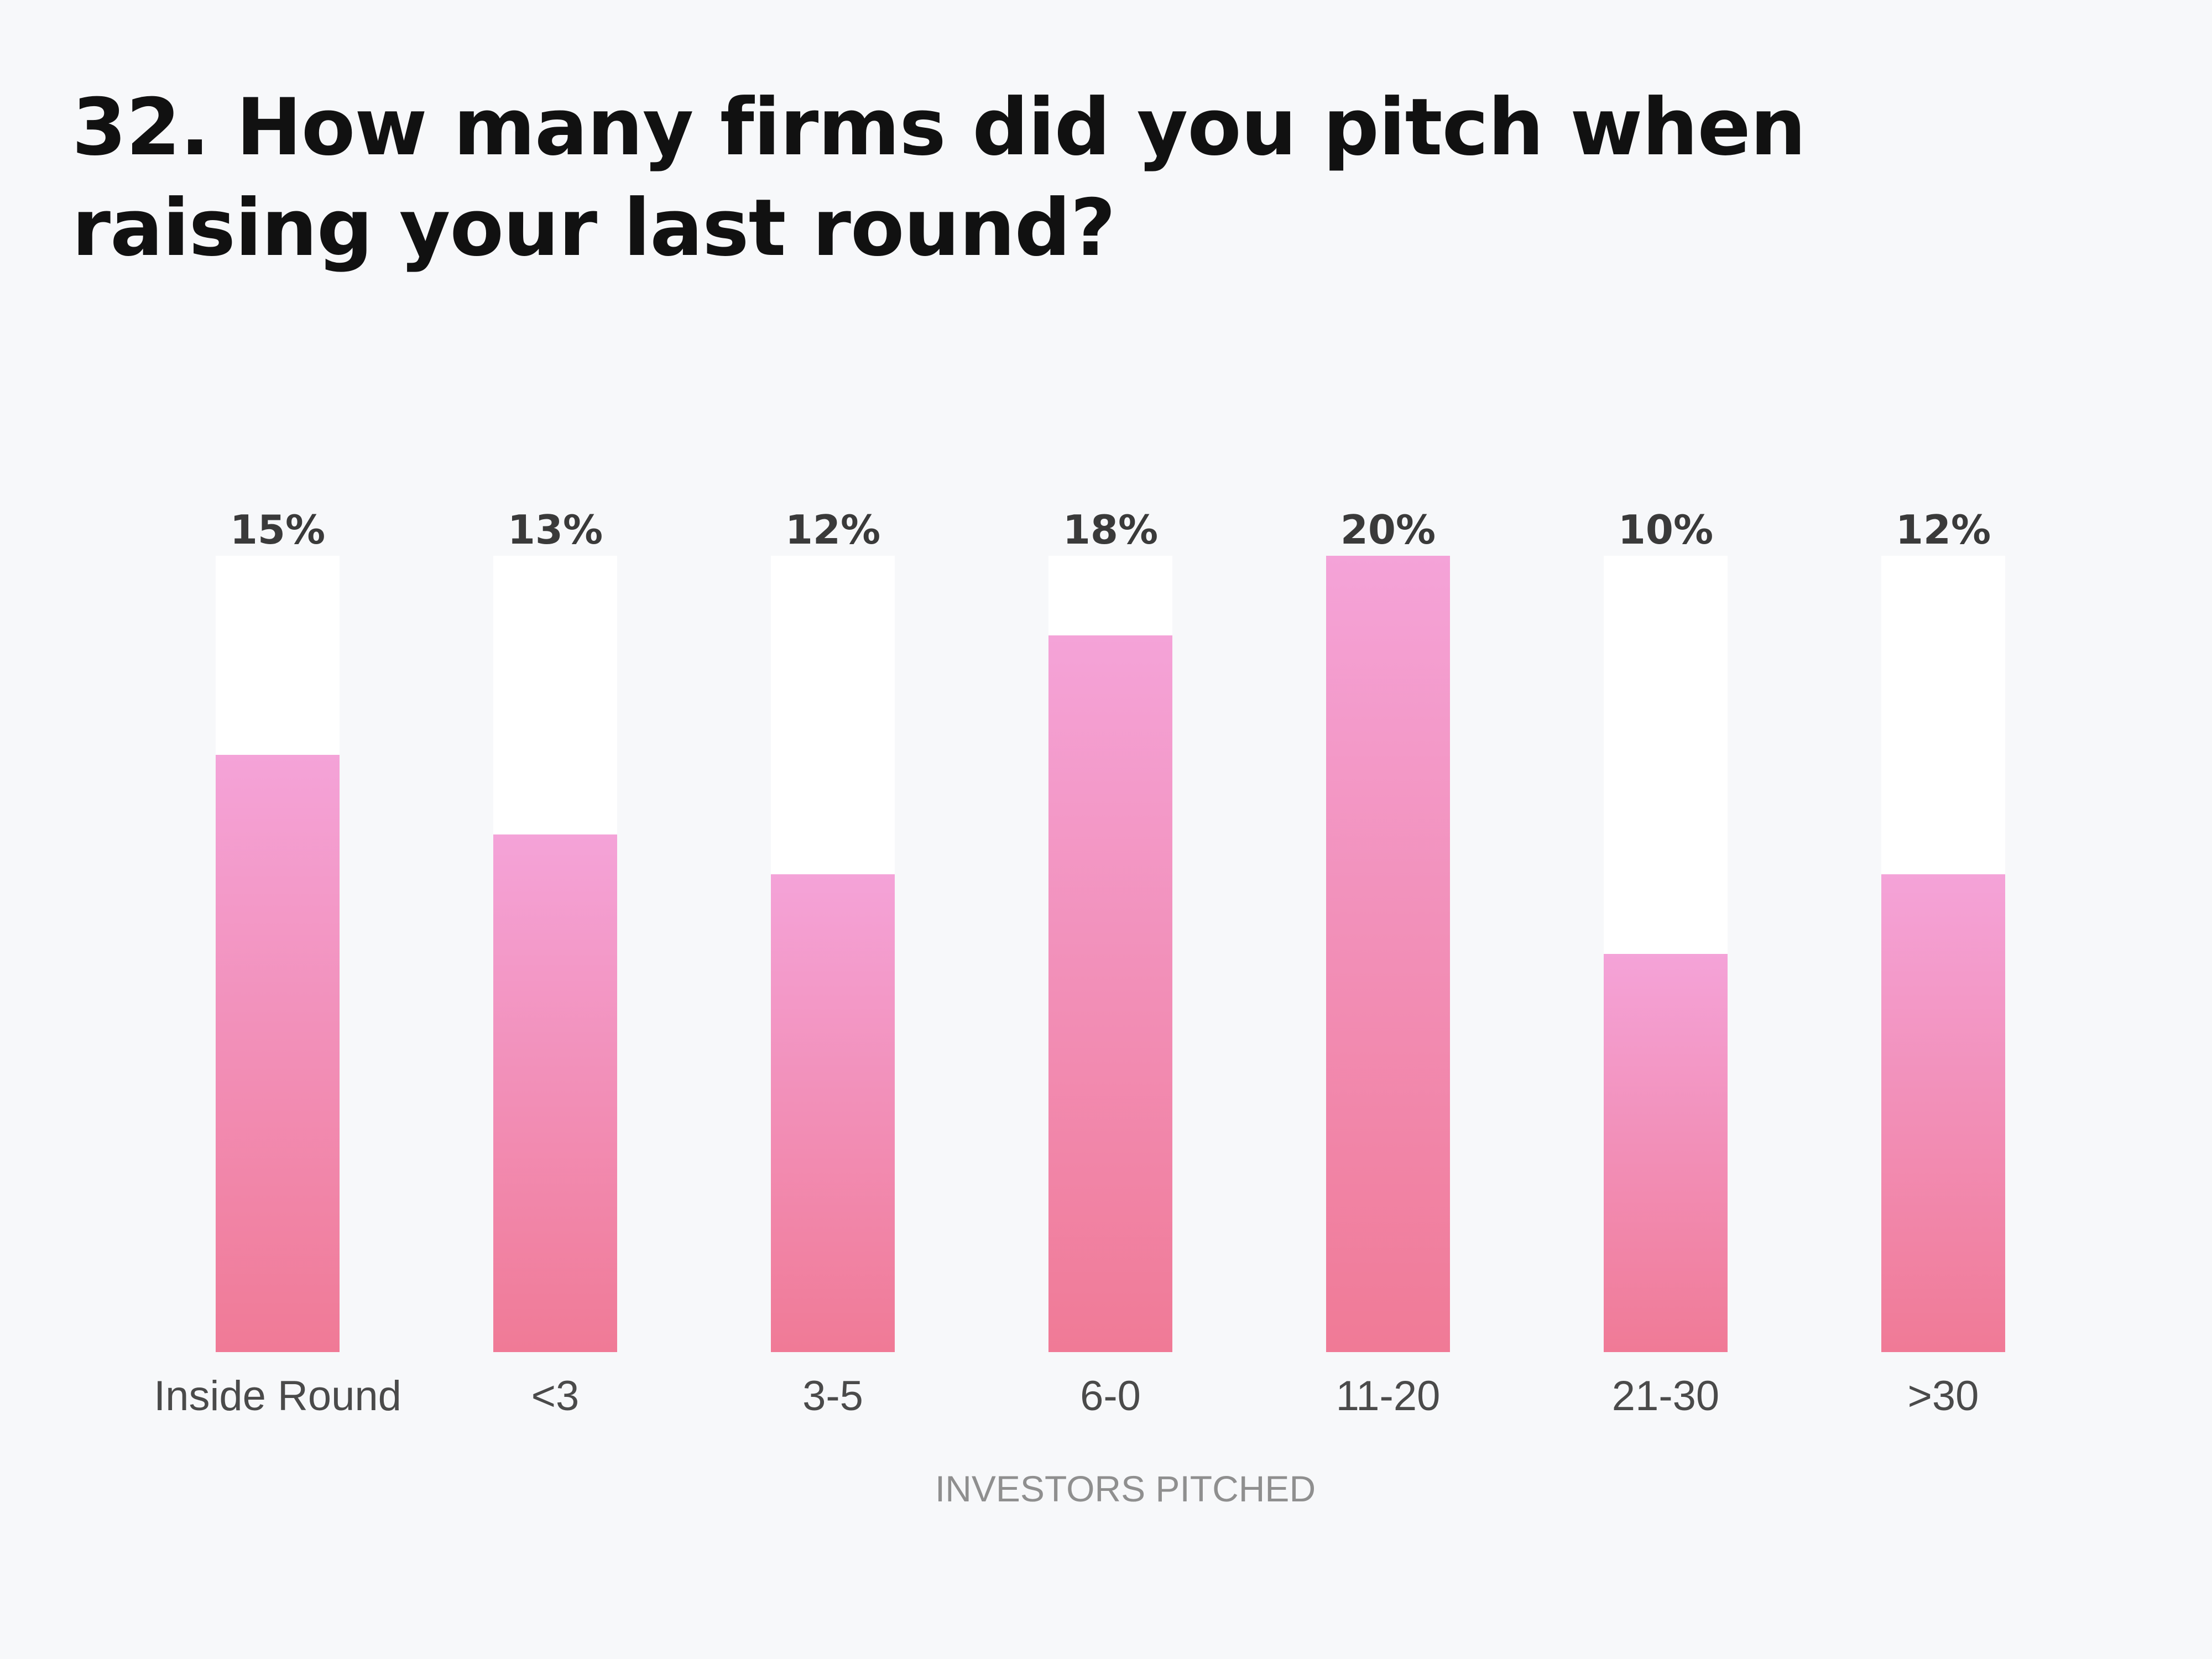 Image resolution: width=2212 pixels, height=1659 pixels. Describe the element at coordinates (1125, 1489) in the screenshot. I see `x-axis-label: INVESTORS PITCHED` at that location.